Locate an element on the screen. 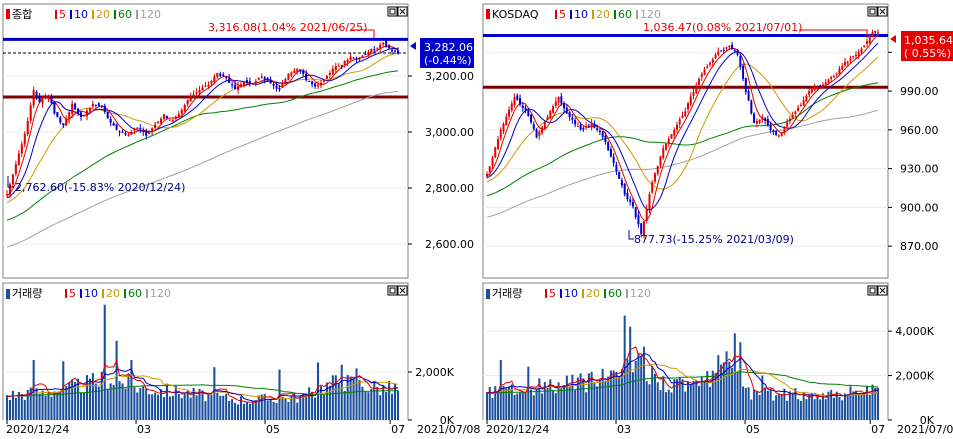 The width and height of the screenshot is (953, 439). price-tick-label: 870.00 is located at coordinates (919, 246).